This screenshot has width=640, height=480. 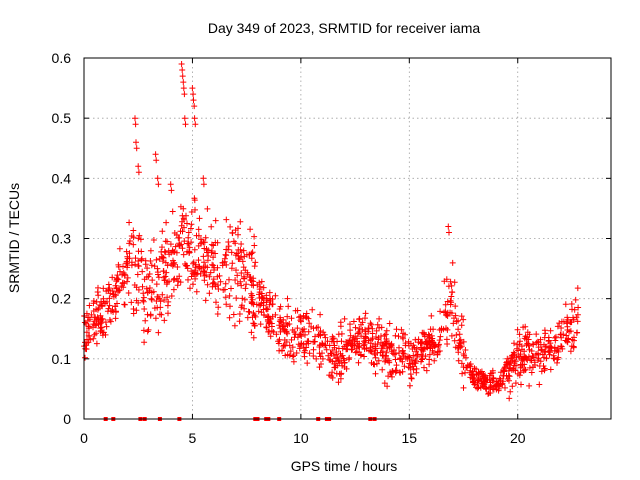 I want to click on y-tick-label: 0.6, so click(x=62, y=58).